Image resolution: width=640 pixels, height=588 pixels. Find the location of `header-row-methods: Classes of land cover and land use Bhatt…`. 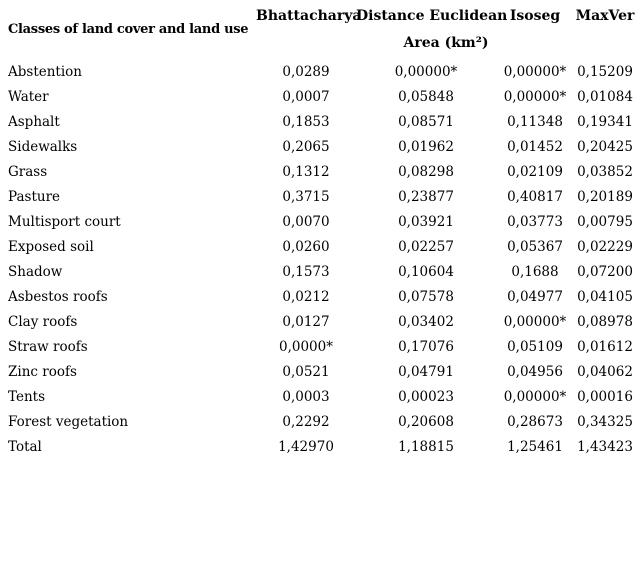

header-row-methods: Classes of land cover and land use Bhatt… is located at coordinates (322, 20).